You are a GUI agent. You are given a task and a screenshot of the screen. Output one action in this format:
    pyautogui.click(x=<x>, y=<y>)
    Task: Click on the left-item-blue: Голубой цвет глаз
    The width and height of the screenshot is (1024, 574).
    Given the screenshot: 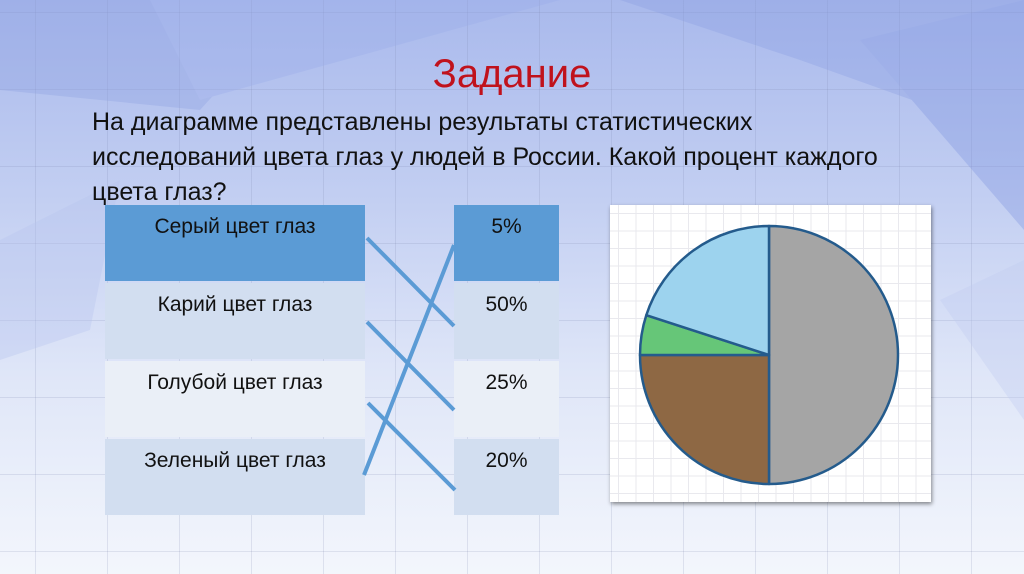 What is the action you would take?
    pyautogui.click(x=235, y=399)
    